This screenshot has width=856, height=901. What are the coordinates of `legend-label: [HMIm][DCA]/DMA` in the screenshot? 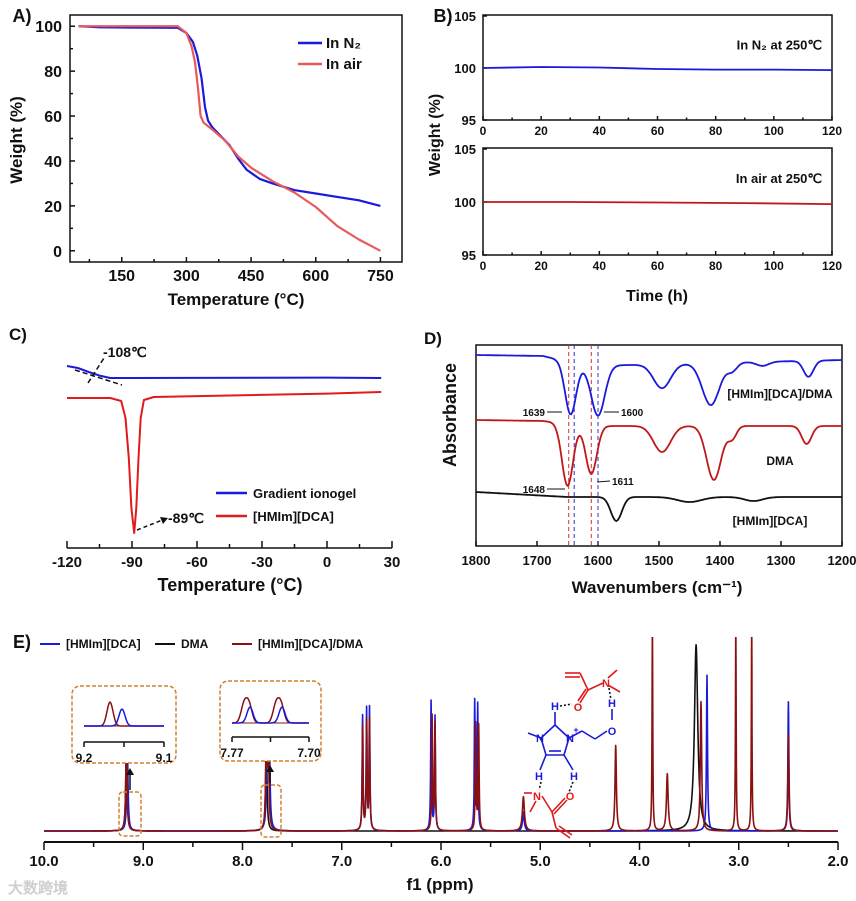 It's located at (311, 644).